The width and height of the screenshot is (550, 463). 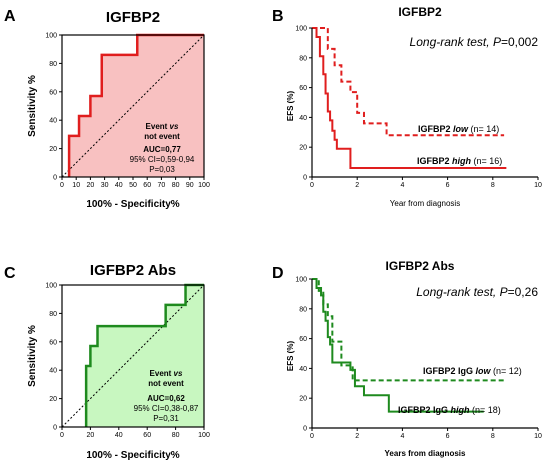 I want to click on chart-title-b: IGFBP2, so click(x=420, y=12).